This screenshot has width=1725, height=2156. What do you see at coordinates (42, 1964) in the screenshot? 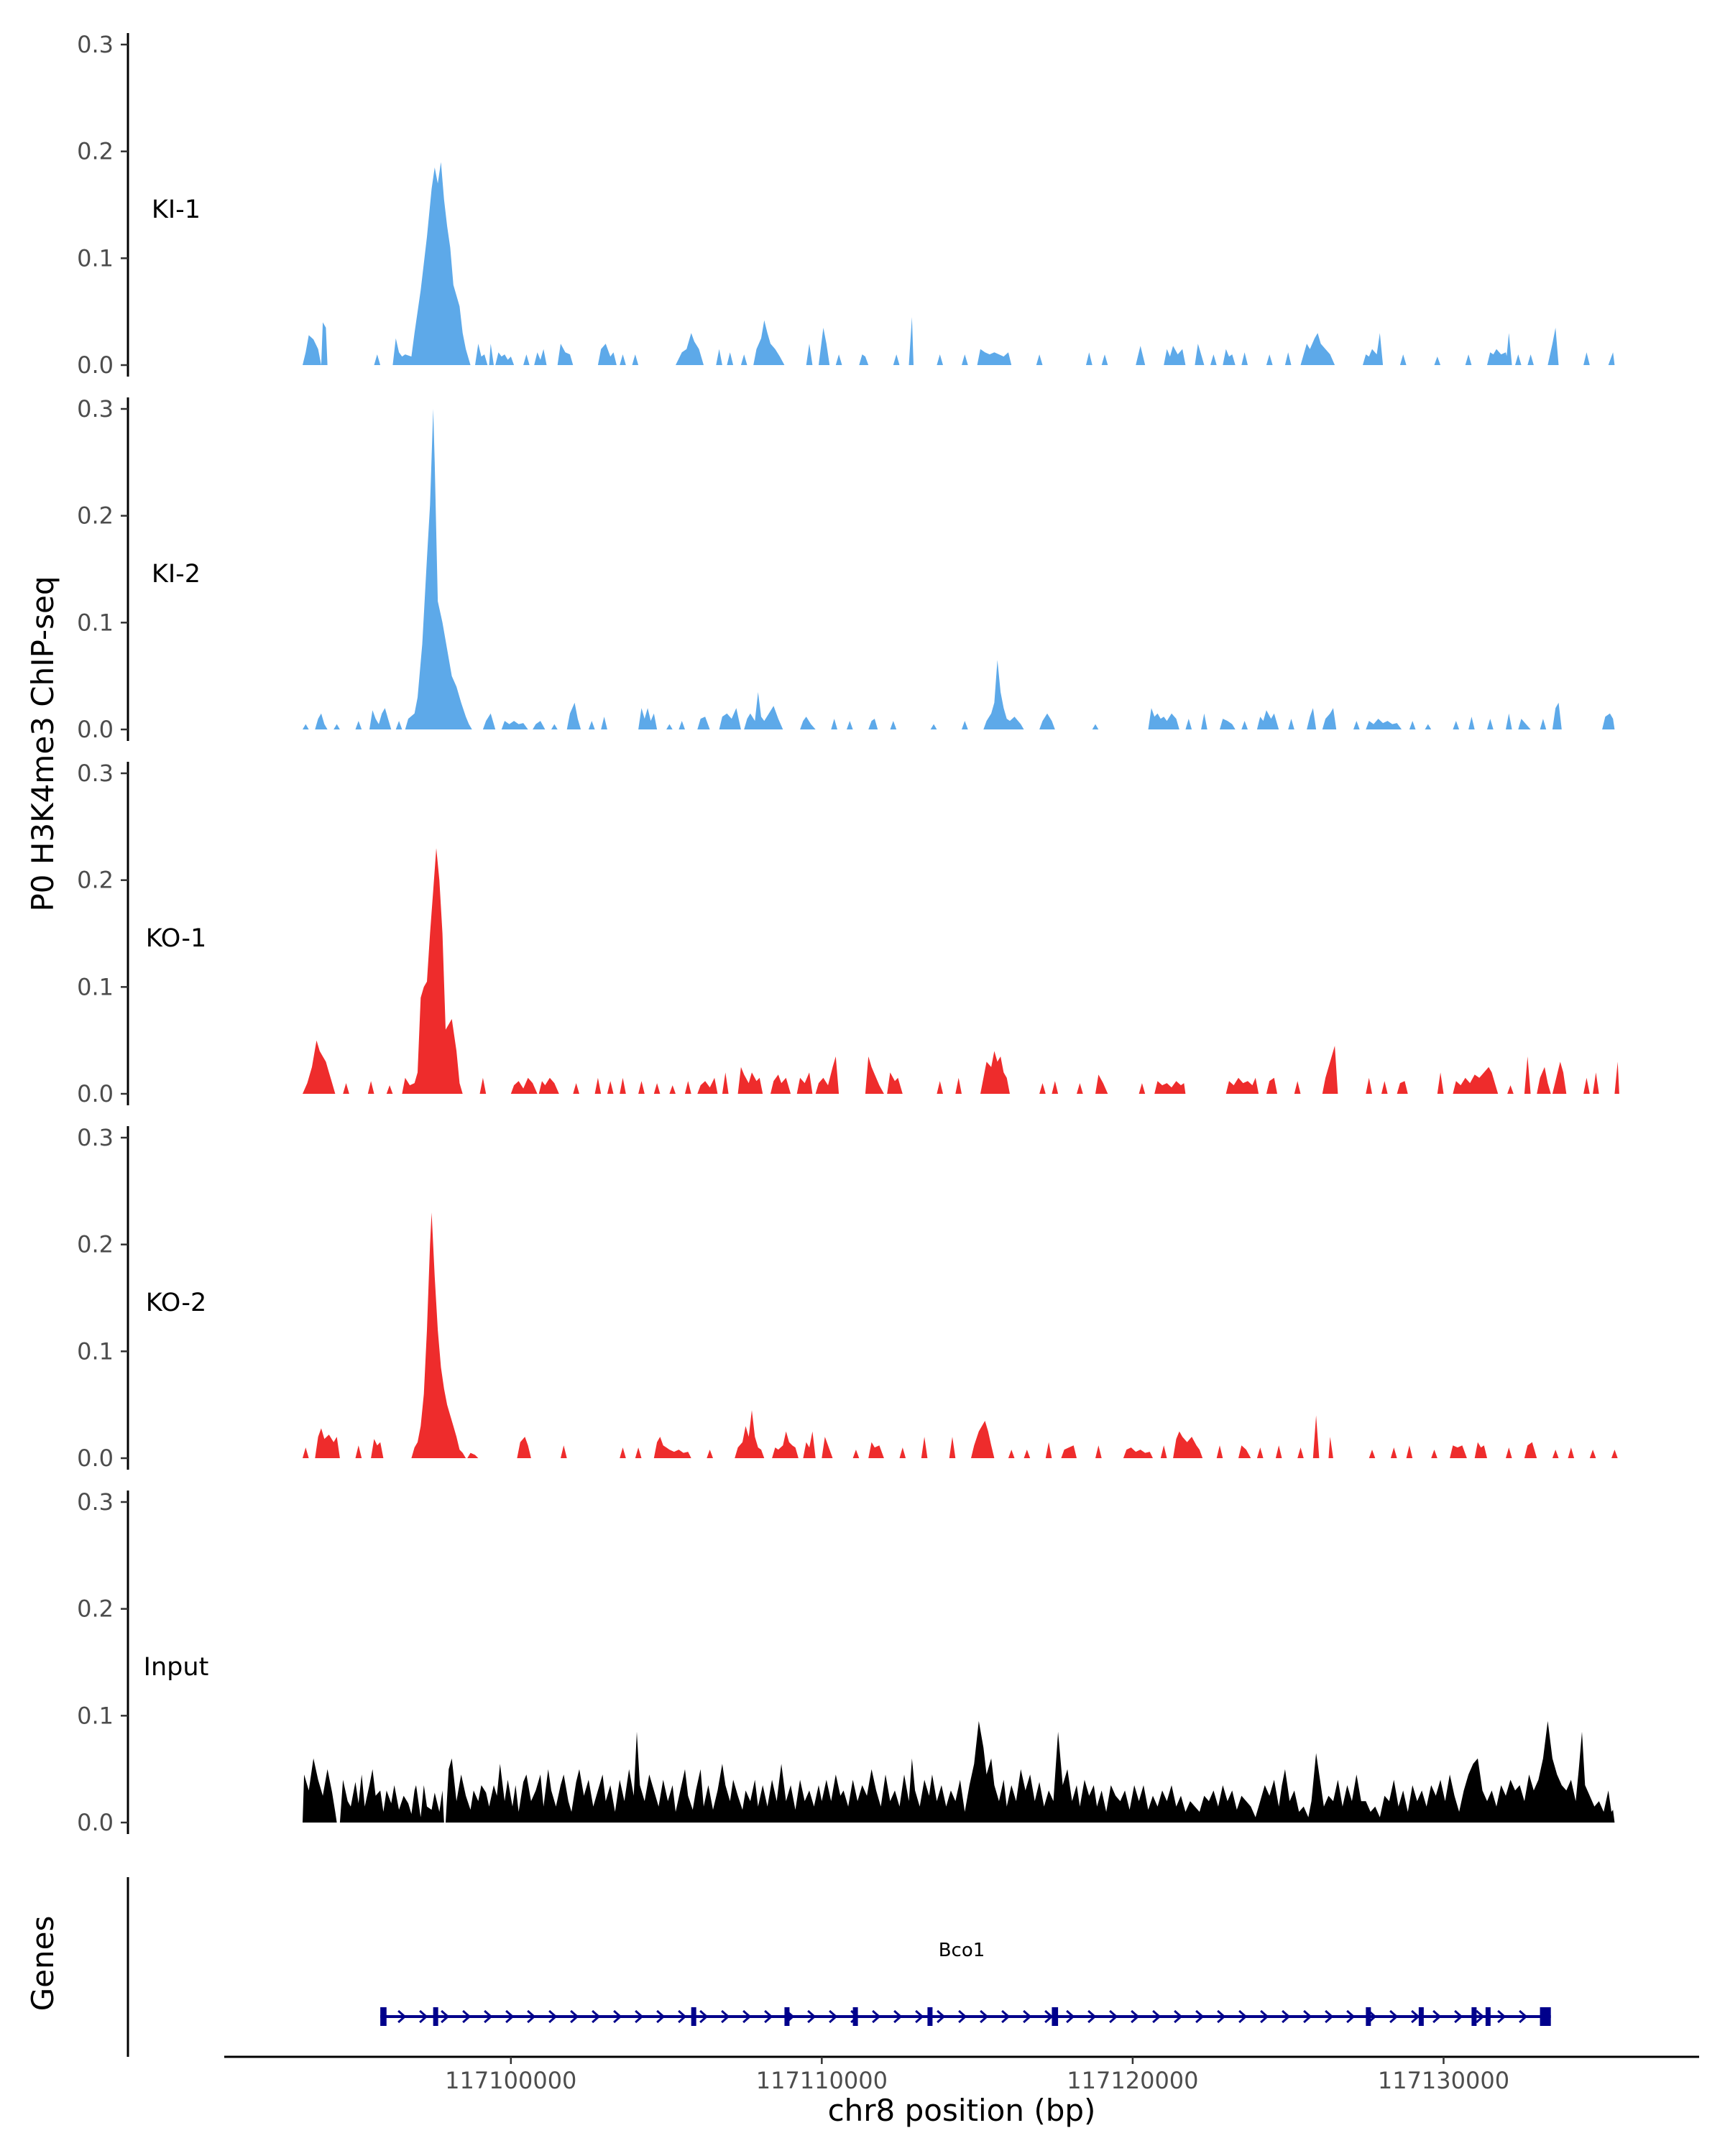
I see `genes-panel-label: Genes` at bounding box center [42, 1964].